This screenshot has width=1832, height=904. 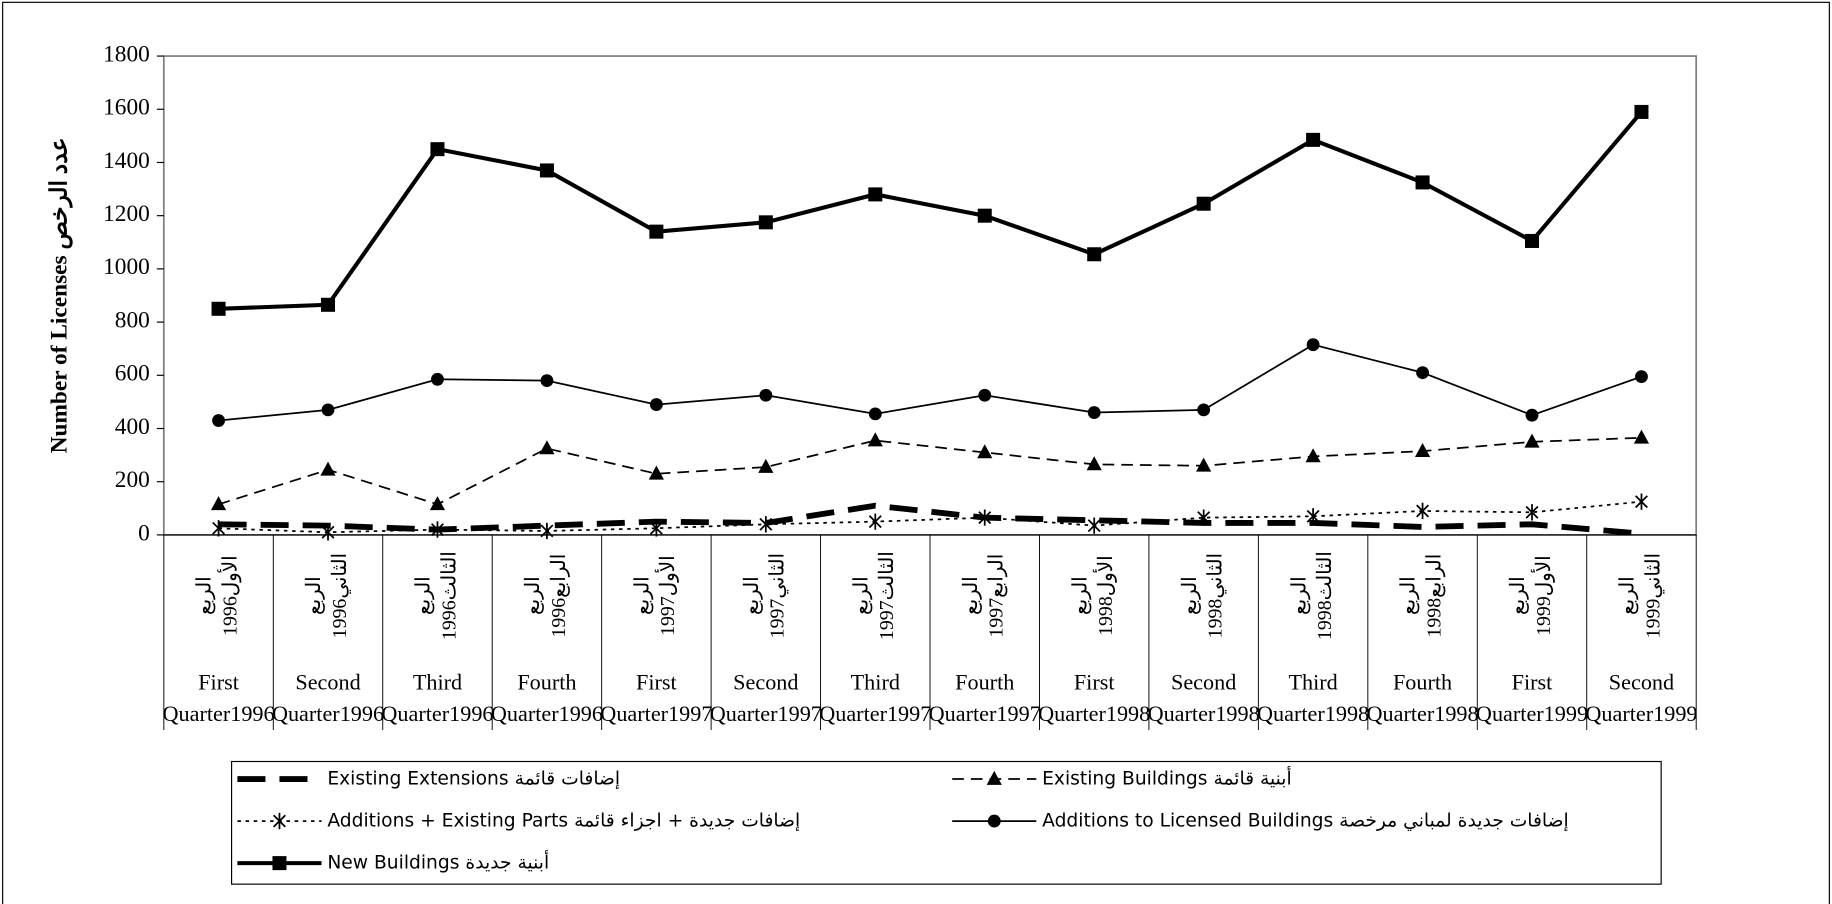 I want to click on x-tick-label-arabic-line: الثاني1998, so click(x=1215, y=595).